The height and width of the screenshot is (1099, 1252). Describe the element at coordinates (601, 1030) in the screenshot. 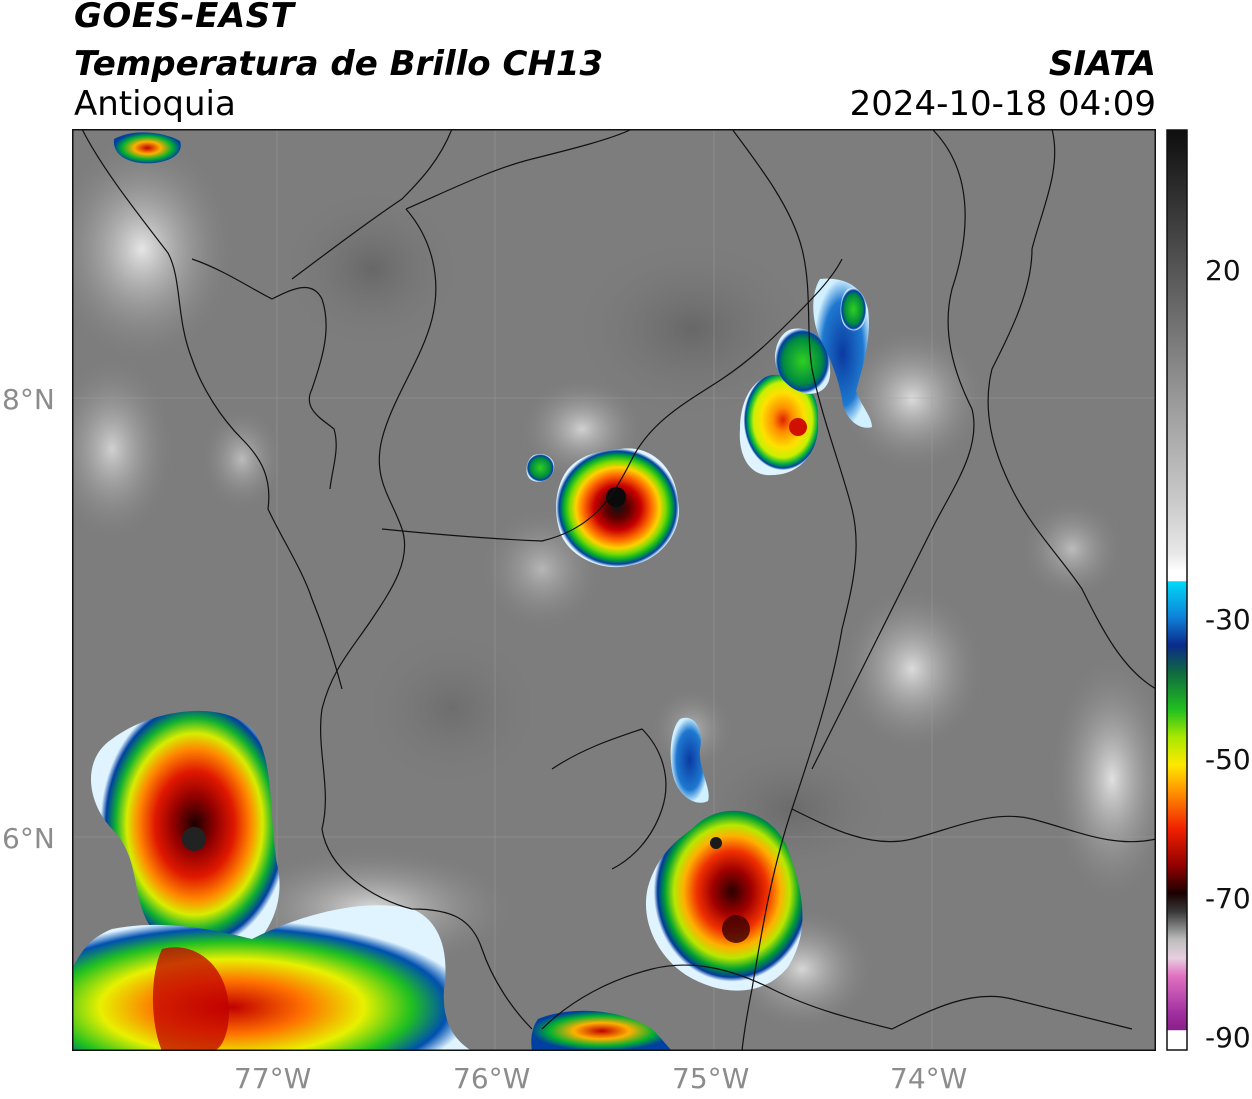

I see `bottom-cell` at that location.